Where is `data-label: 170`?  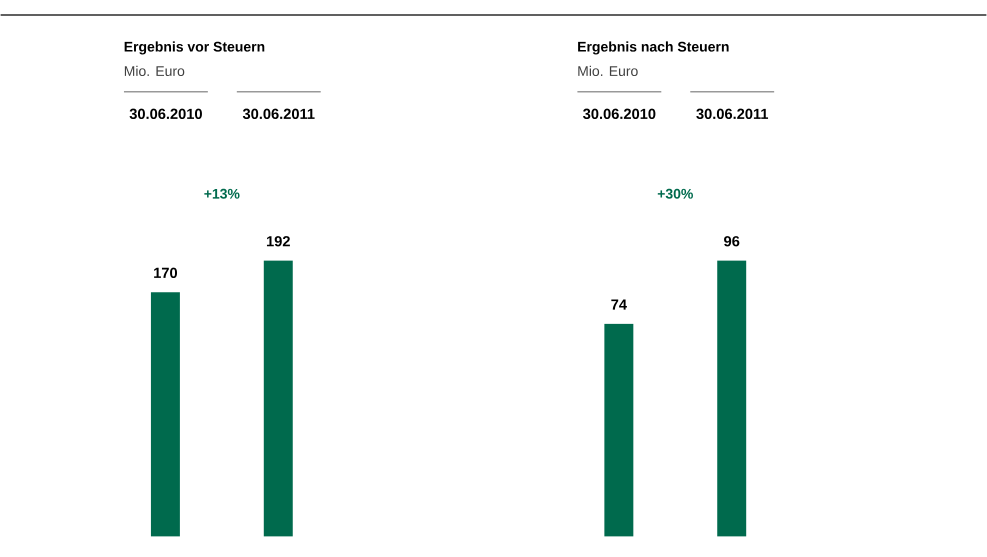 data-label: 170 is located at coordinates (166, 273).